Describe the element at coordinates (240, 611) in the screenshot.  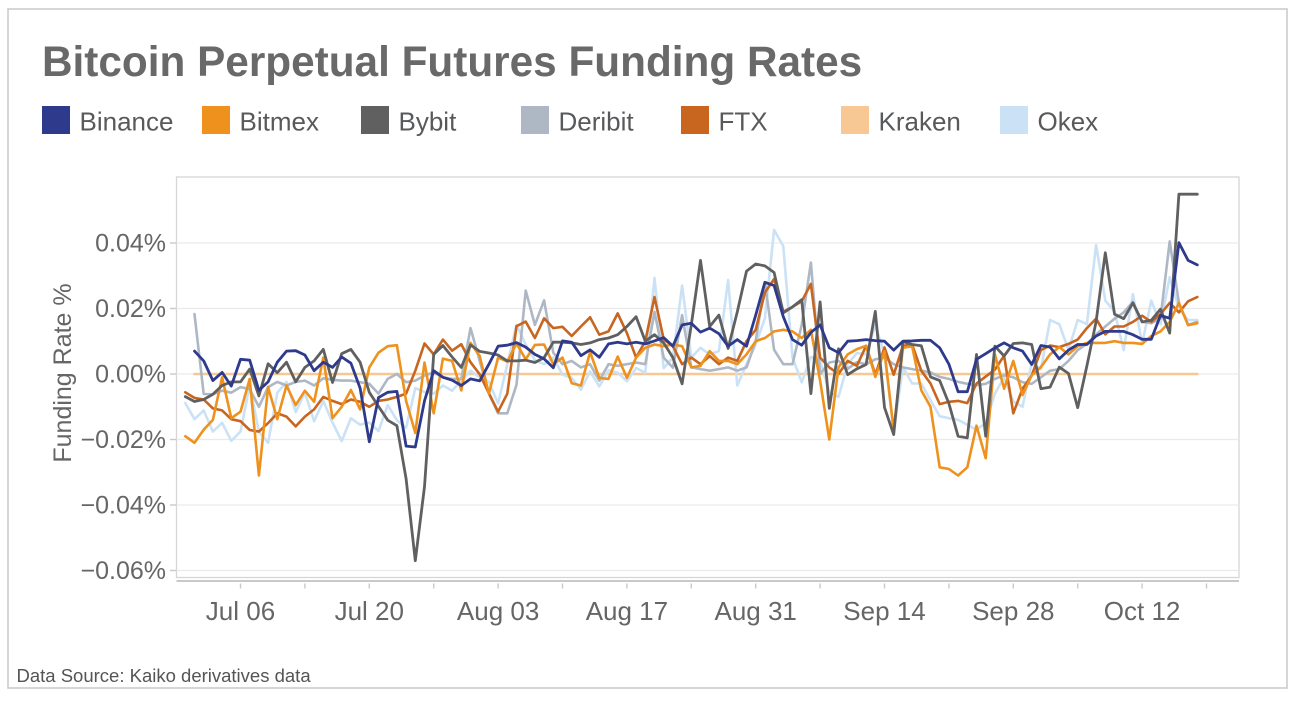
I see `svg-text: Jul 06` at that location.